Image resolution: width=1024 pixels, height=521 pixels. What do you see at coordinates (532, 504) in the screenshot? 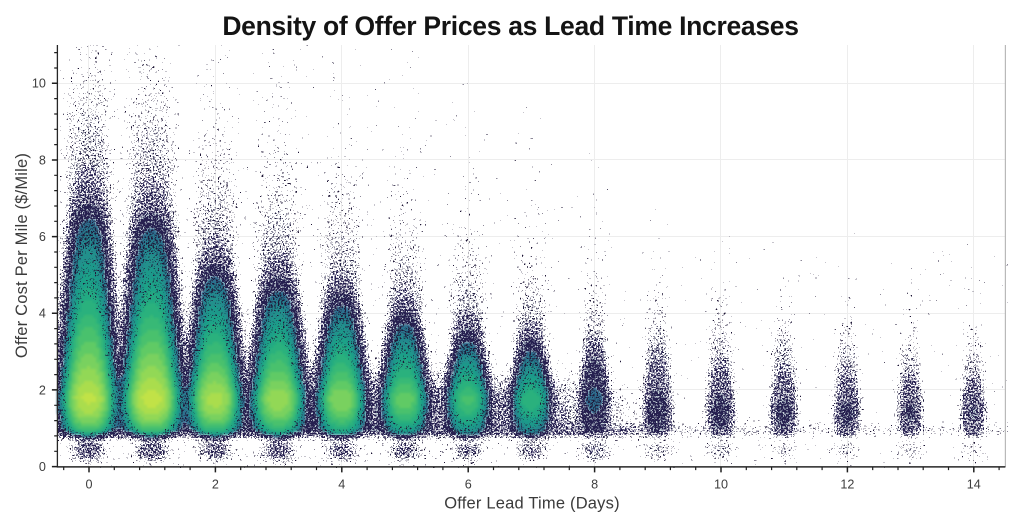
I see `svg-text: Offer Lead Time (Days)` at bounding box center [532, 504].